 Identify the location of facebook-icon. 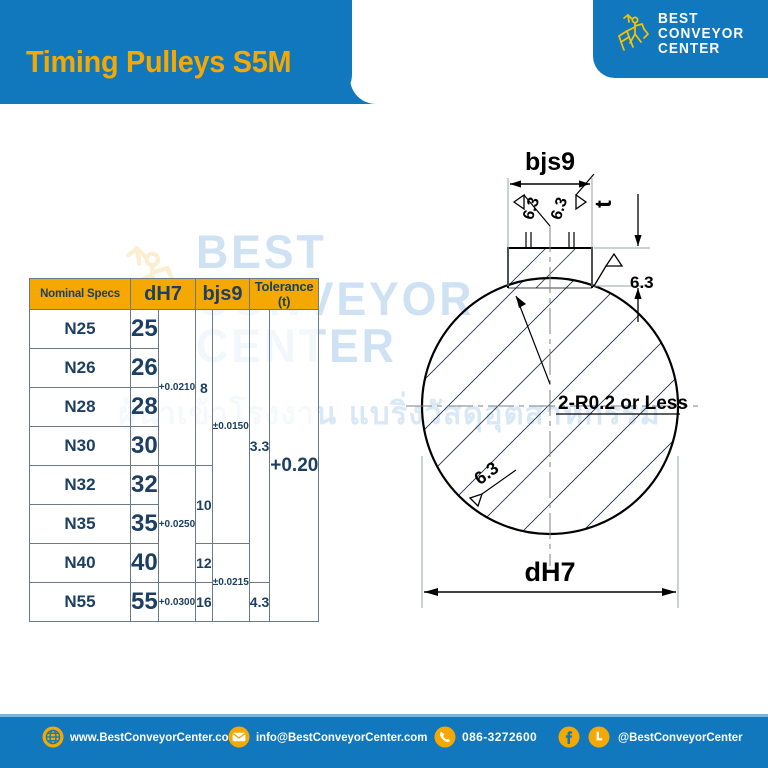
(569, 737).